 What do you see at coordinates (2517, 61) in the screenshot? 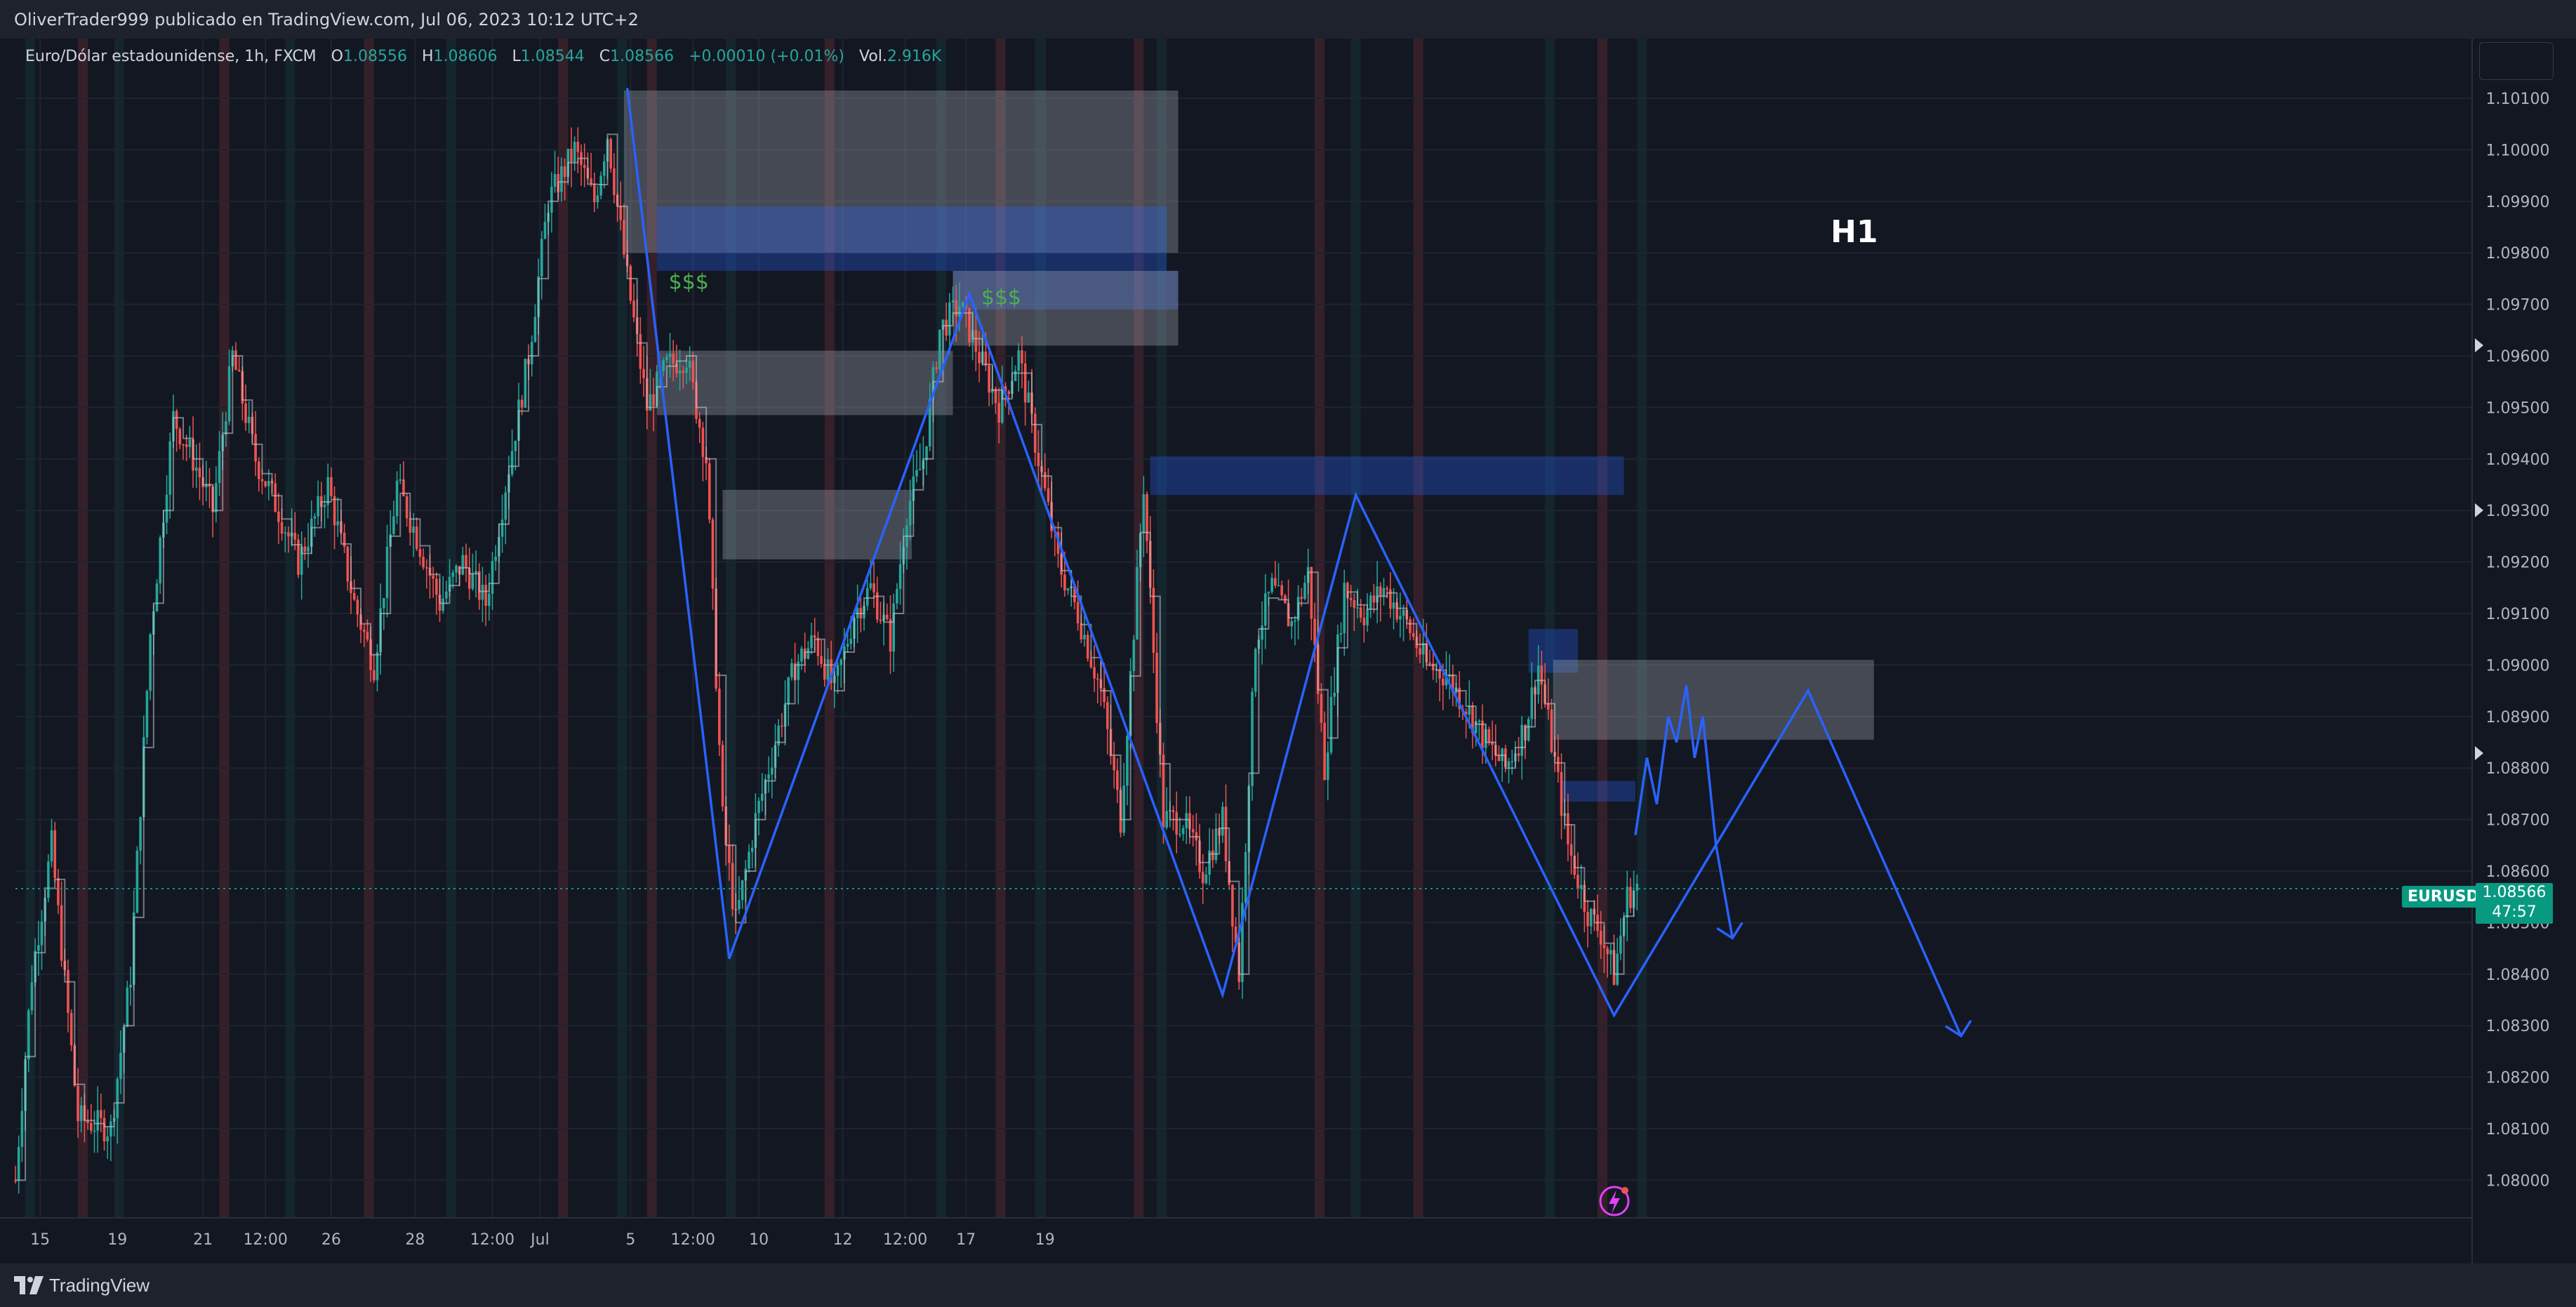
I see `chart-corner-button` at bounding box center [2517, 61].